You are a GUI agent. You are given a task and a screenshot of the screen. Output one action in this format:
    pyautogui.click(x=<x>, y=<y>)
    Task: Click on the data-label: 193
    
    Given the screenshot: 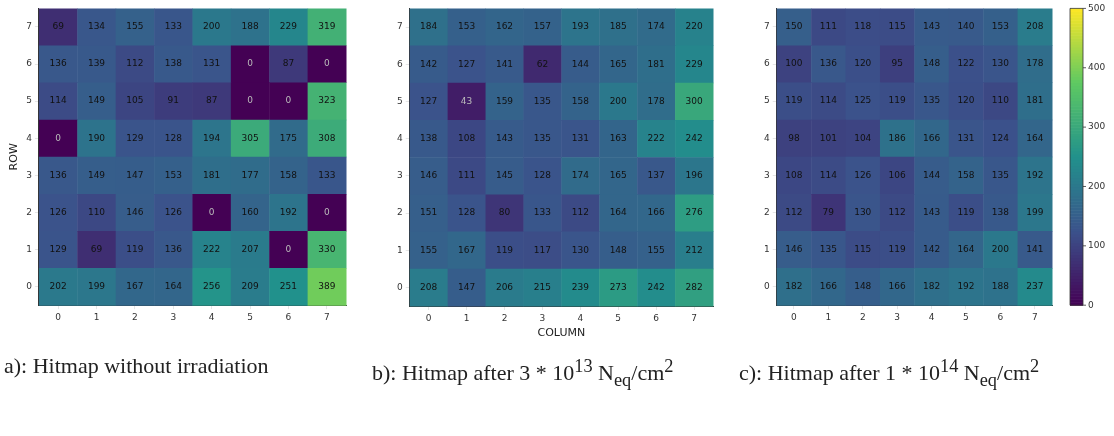 What is the action you would take?
    pyautogui.click(x=580, y=26)
    